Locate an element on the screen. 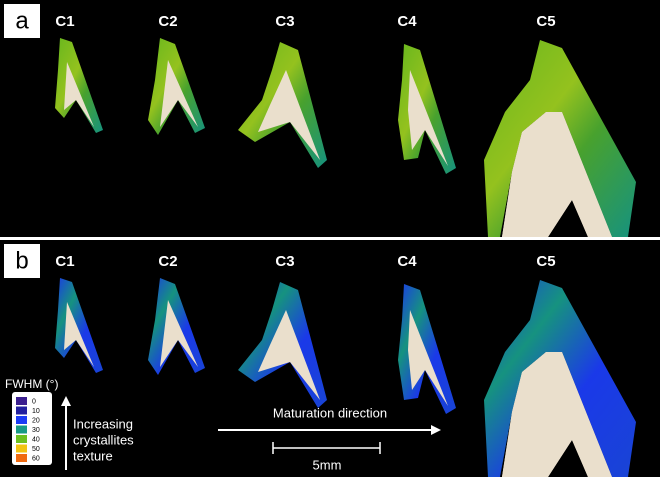 The height and width of the screenshot is (477, 660). panel-label: a is located at coordinates (22, 20).